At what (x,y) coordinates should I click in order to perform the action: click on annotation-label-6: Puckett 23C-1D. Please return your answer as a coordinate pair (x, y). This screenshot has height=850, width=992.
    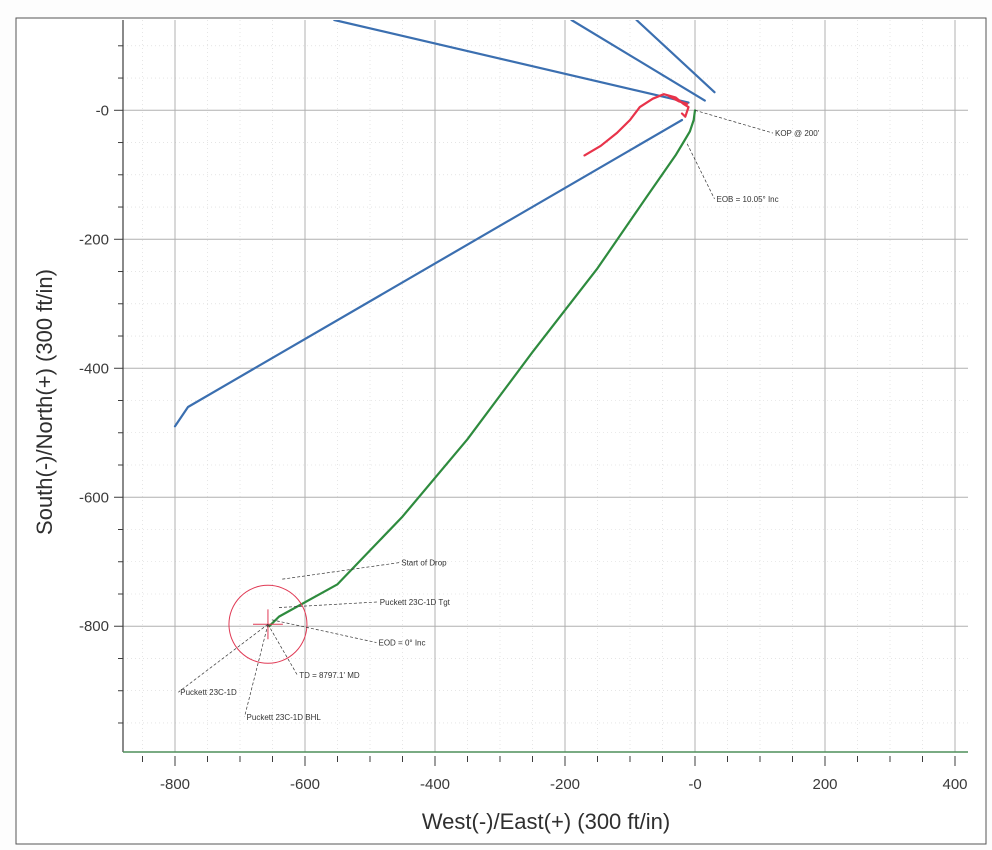
    Looking at the image, I should click on (208, 692).